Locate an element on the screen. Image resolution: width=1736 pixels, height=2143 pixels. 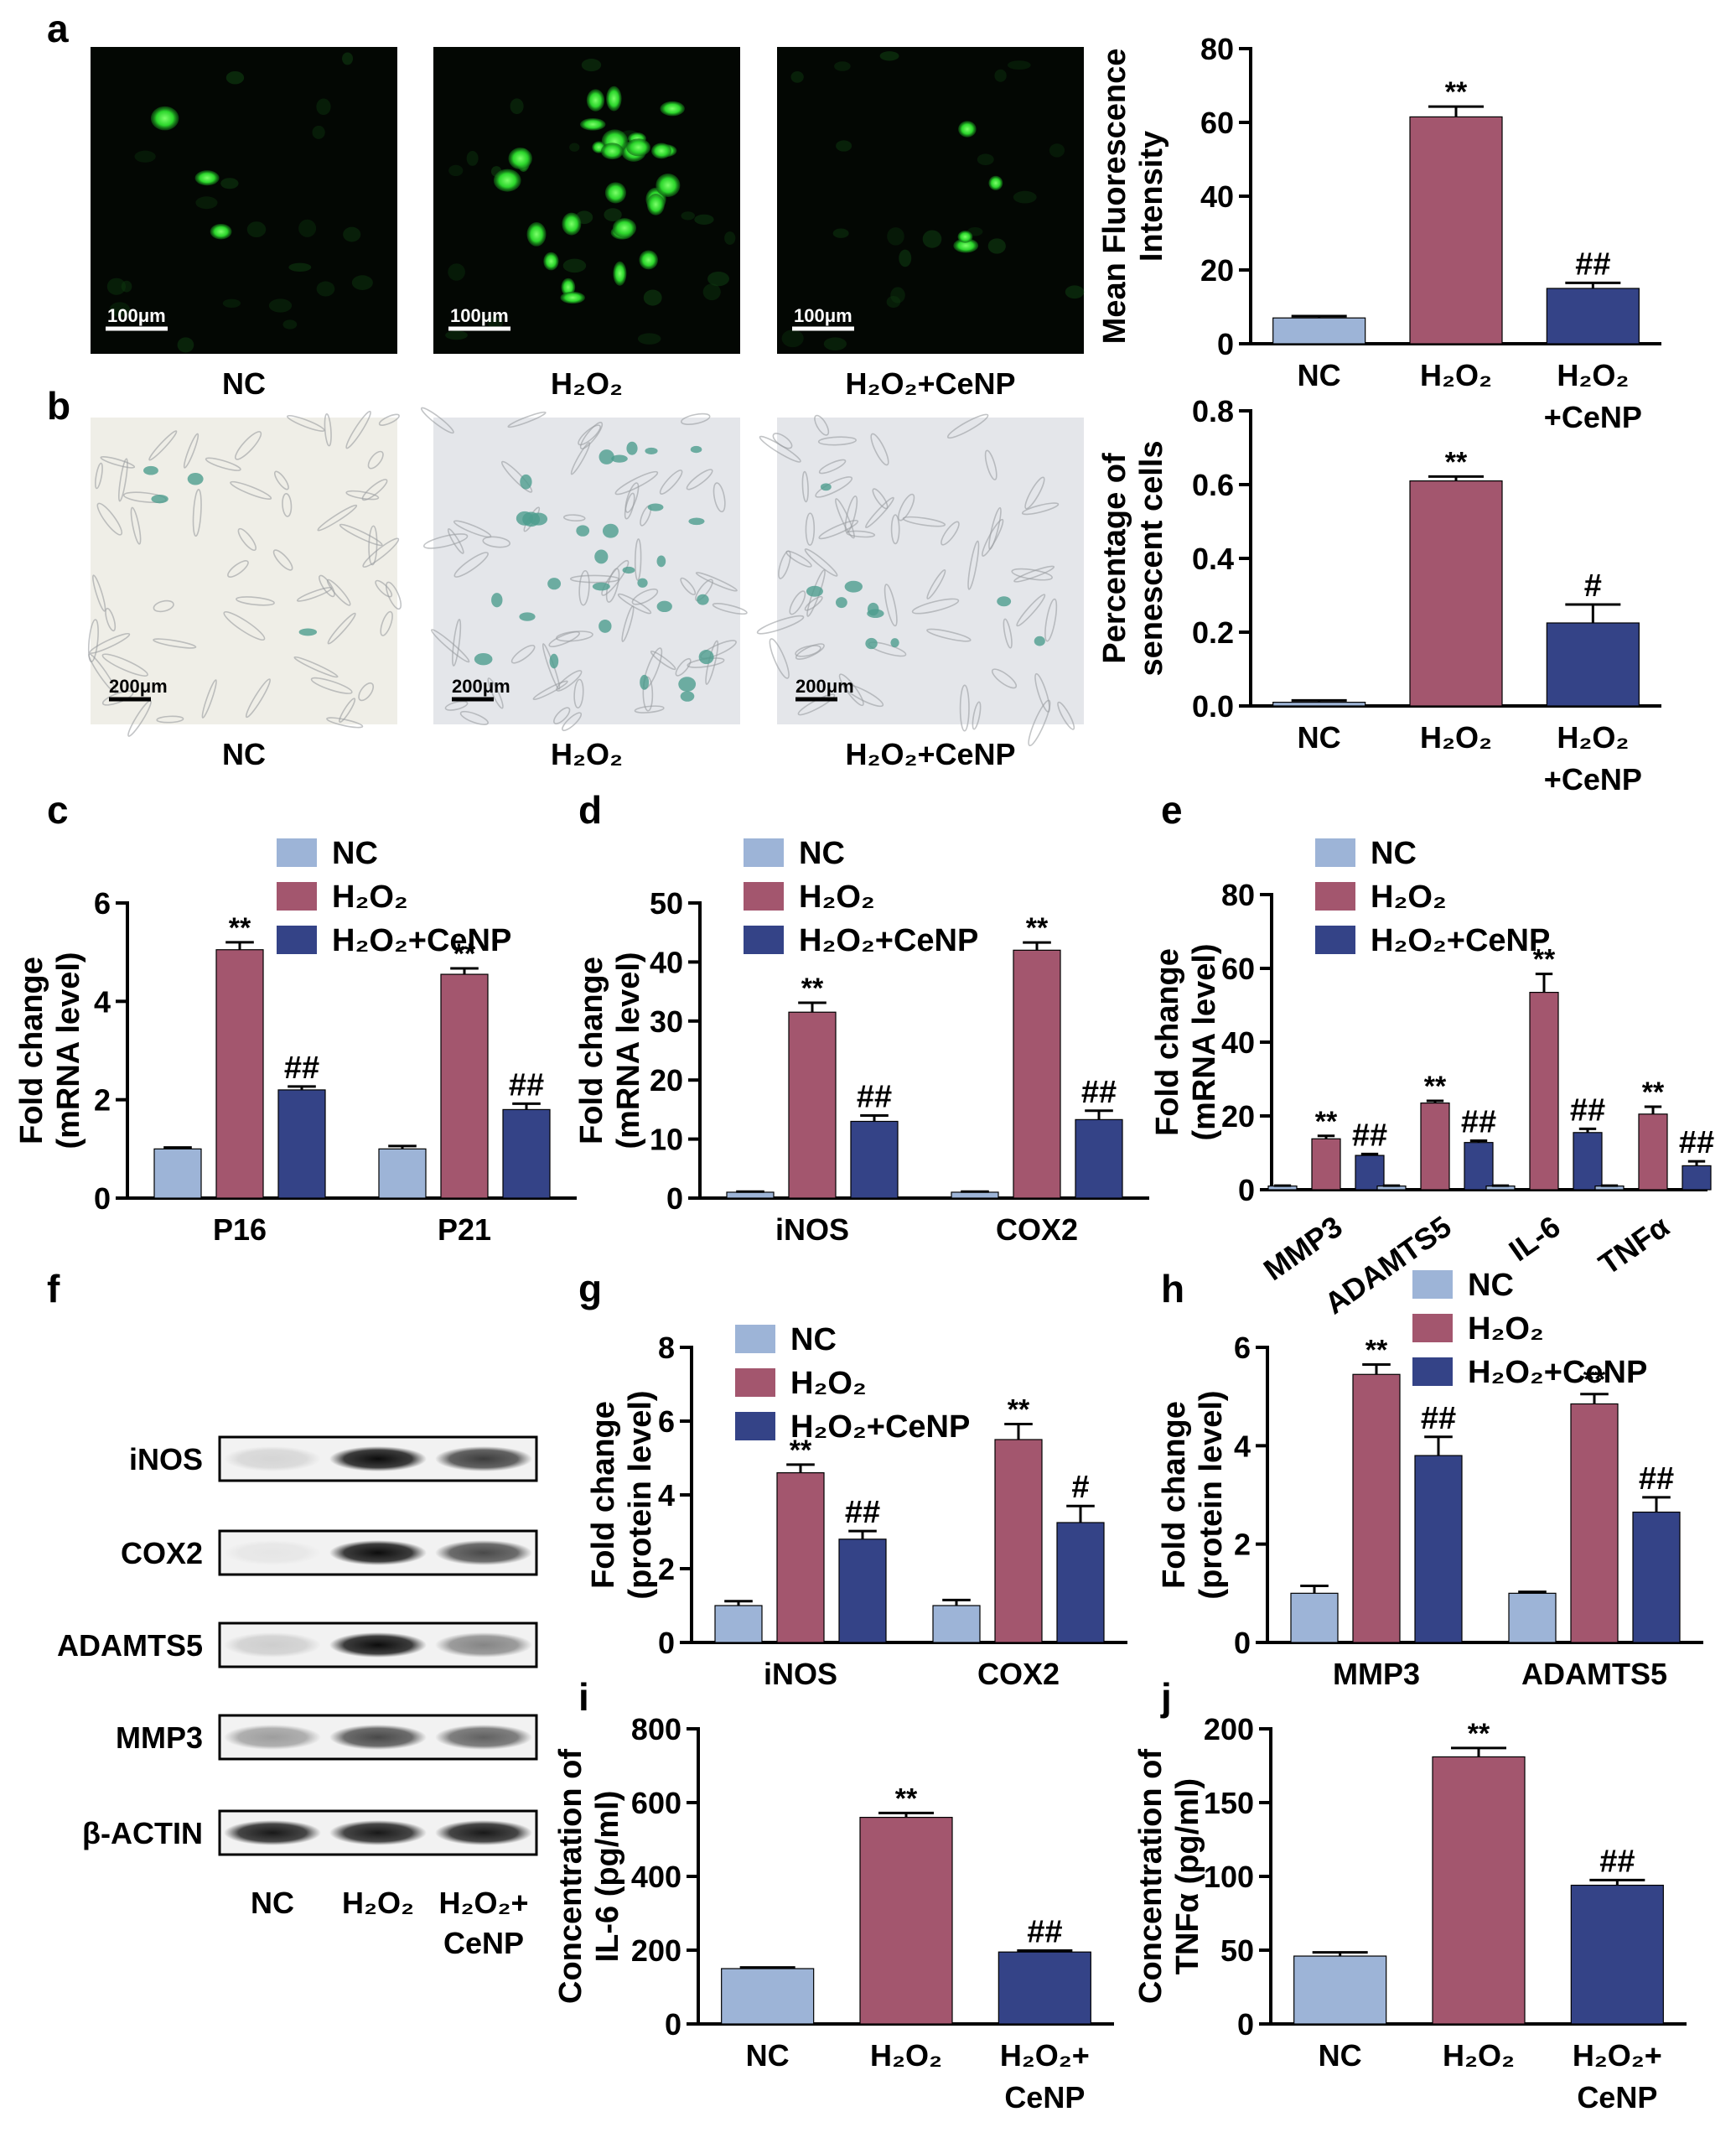
x-tick-label: IL-6 is located at coordinates (1535, 1238).